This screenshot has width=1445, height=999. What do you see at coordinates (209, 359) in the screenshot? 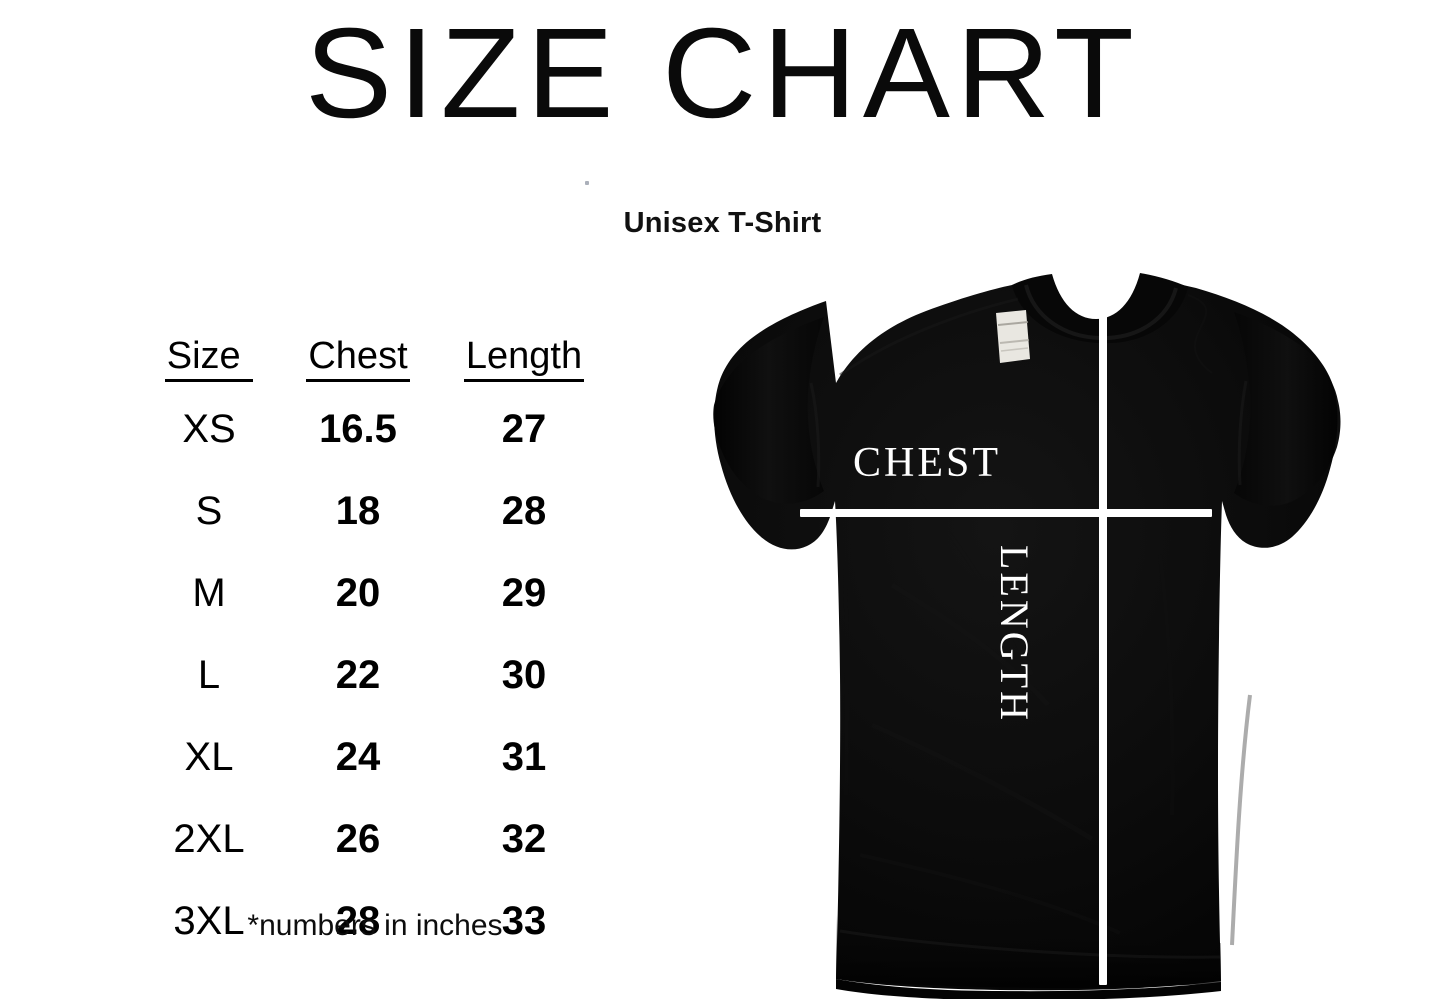
I see `column-header-size-label: Size` at bounding box center [209, 359].